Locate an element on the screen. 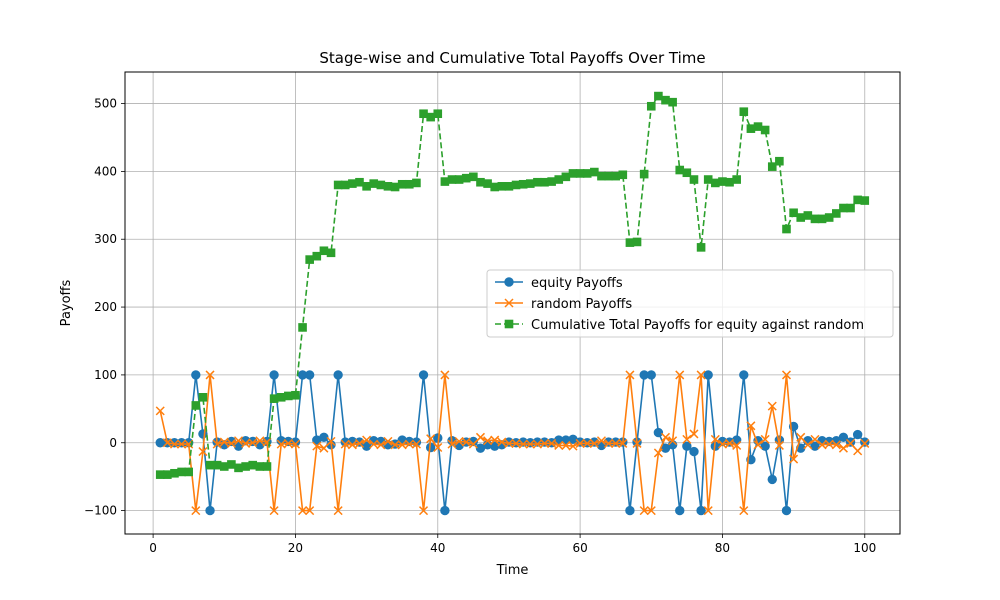 This screenshot has height=600, width=1000. y-tick-label: 300 is located at coordinates (105, 239).